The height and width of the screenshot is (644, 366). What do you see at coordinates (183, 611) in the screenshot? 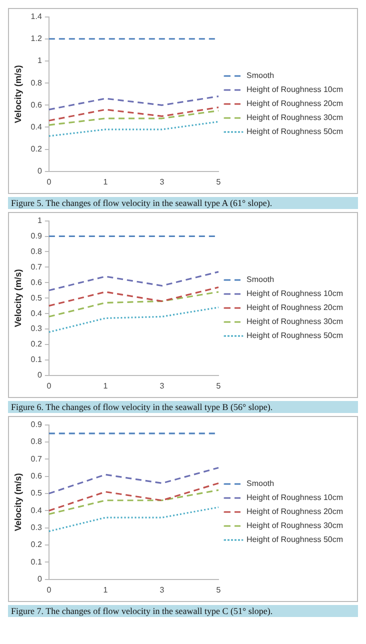
I see `caption: Figure 7. The changes of flow velocity in the seawall type C (51° slope).` at bounding box center [183, 611].